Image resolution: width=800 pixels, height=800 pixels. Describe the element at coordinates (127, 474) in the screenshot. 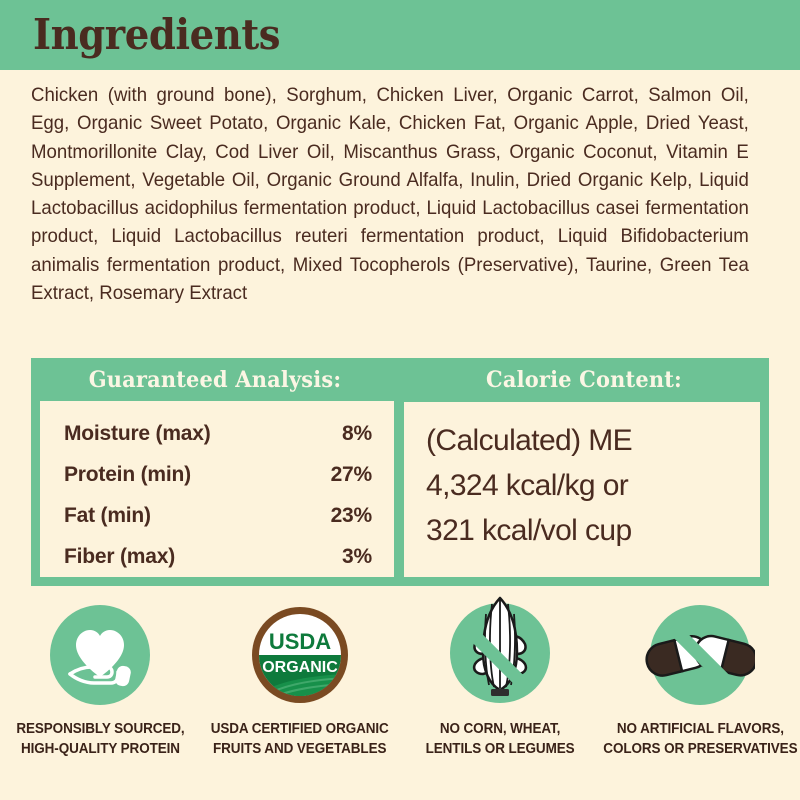

I see `analysis-row-label: Protein (min)` at that location.